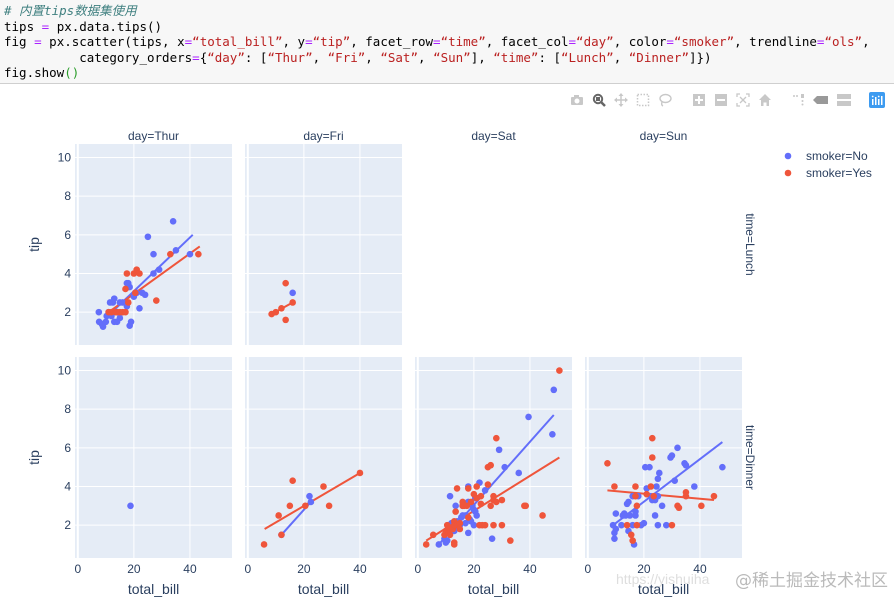 This screenshot has width=894, height=597. What do you see at coordinates (621, 100) in the screenshot?
I see `pan-button` at bounding box center [621, 100].